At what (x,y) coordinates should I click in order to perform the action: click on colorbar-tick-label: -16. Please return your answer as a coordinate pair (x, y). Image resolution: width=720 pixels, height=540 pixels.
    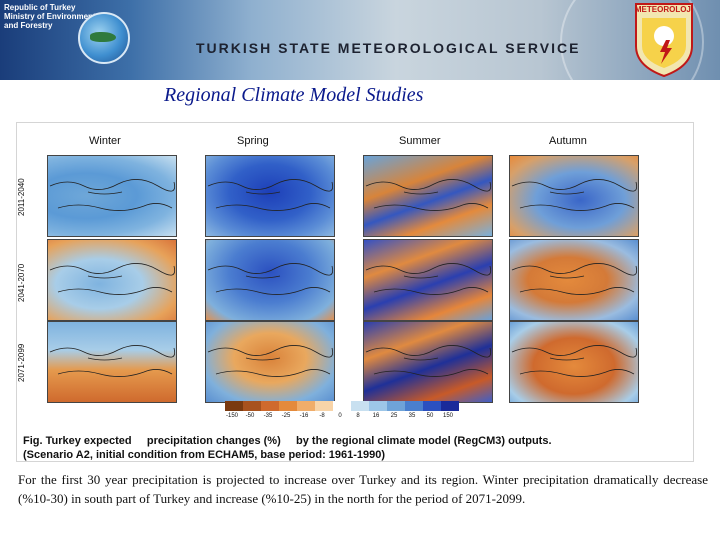
    Looking at the image, I should click on (304, 416).